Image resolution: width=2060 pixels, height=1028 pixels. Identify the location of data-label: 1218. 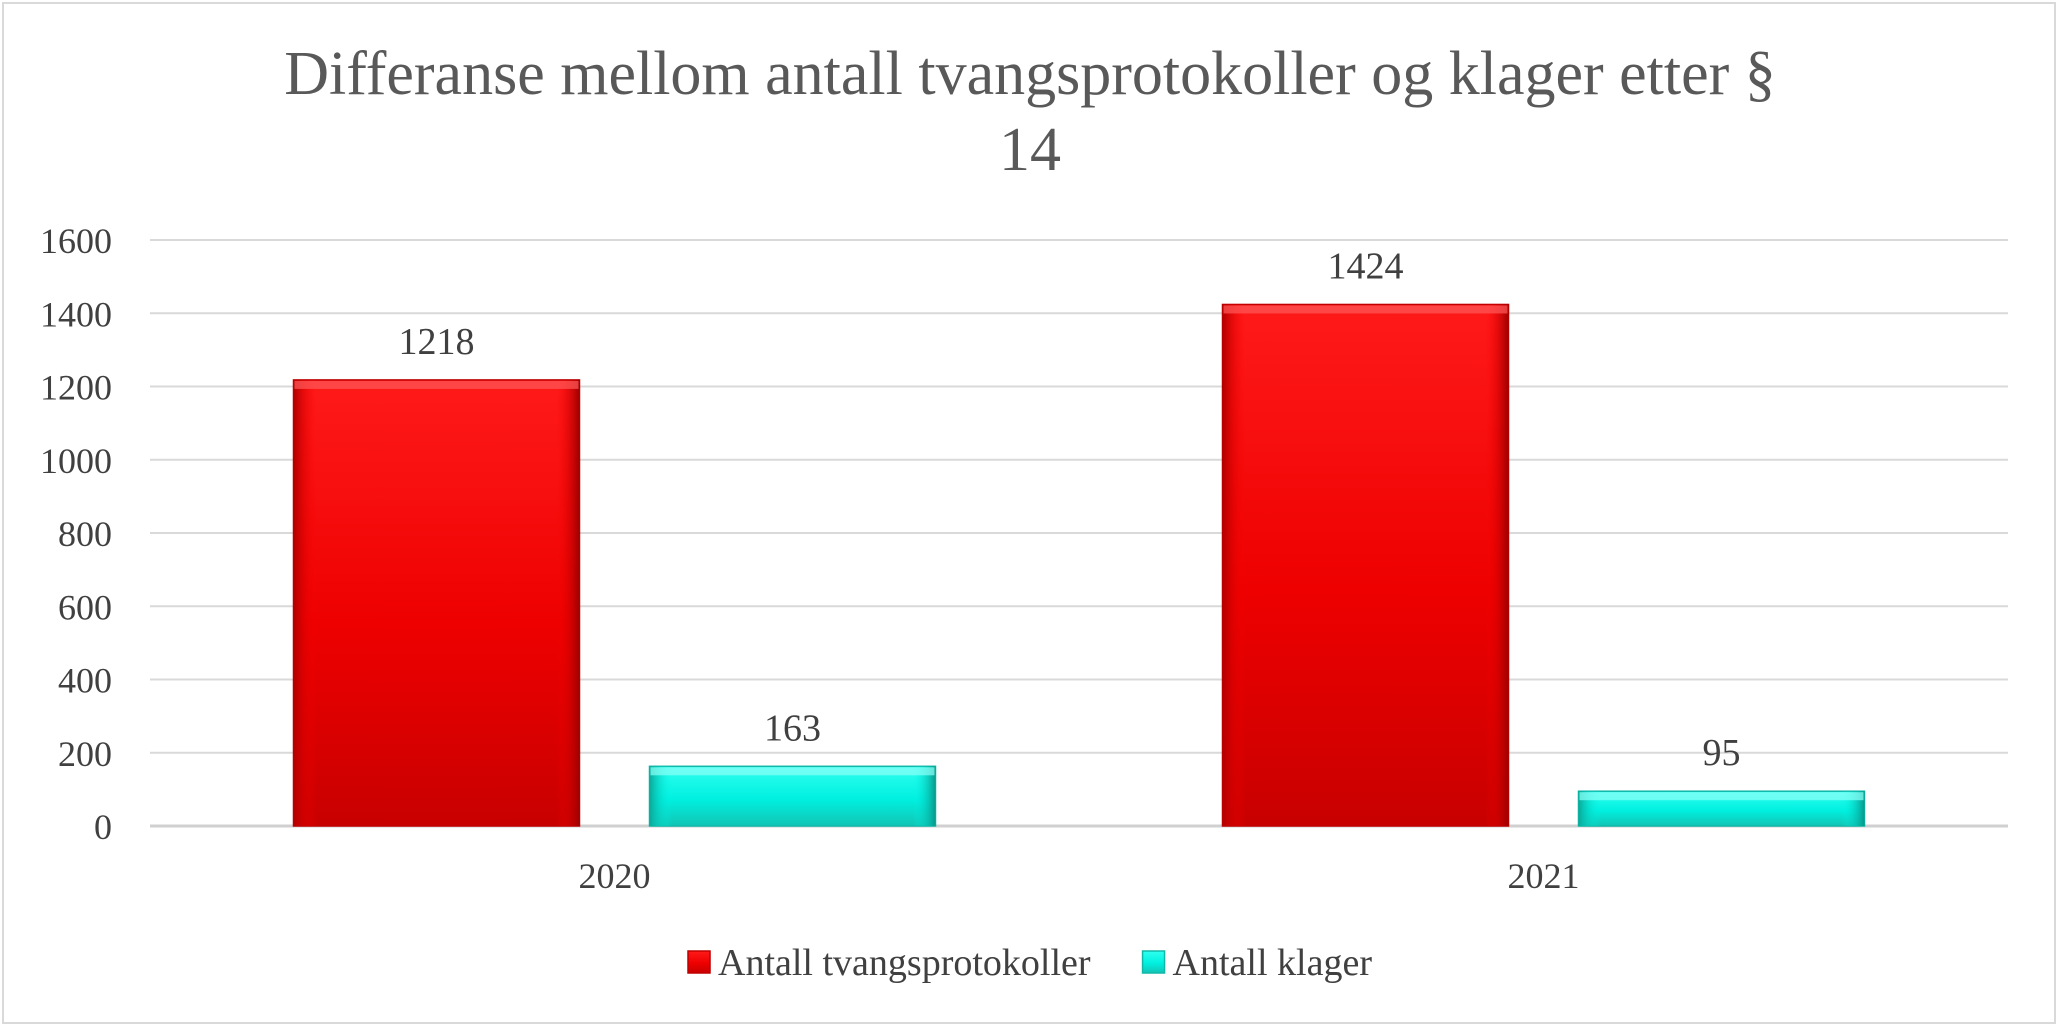
(437, 342).